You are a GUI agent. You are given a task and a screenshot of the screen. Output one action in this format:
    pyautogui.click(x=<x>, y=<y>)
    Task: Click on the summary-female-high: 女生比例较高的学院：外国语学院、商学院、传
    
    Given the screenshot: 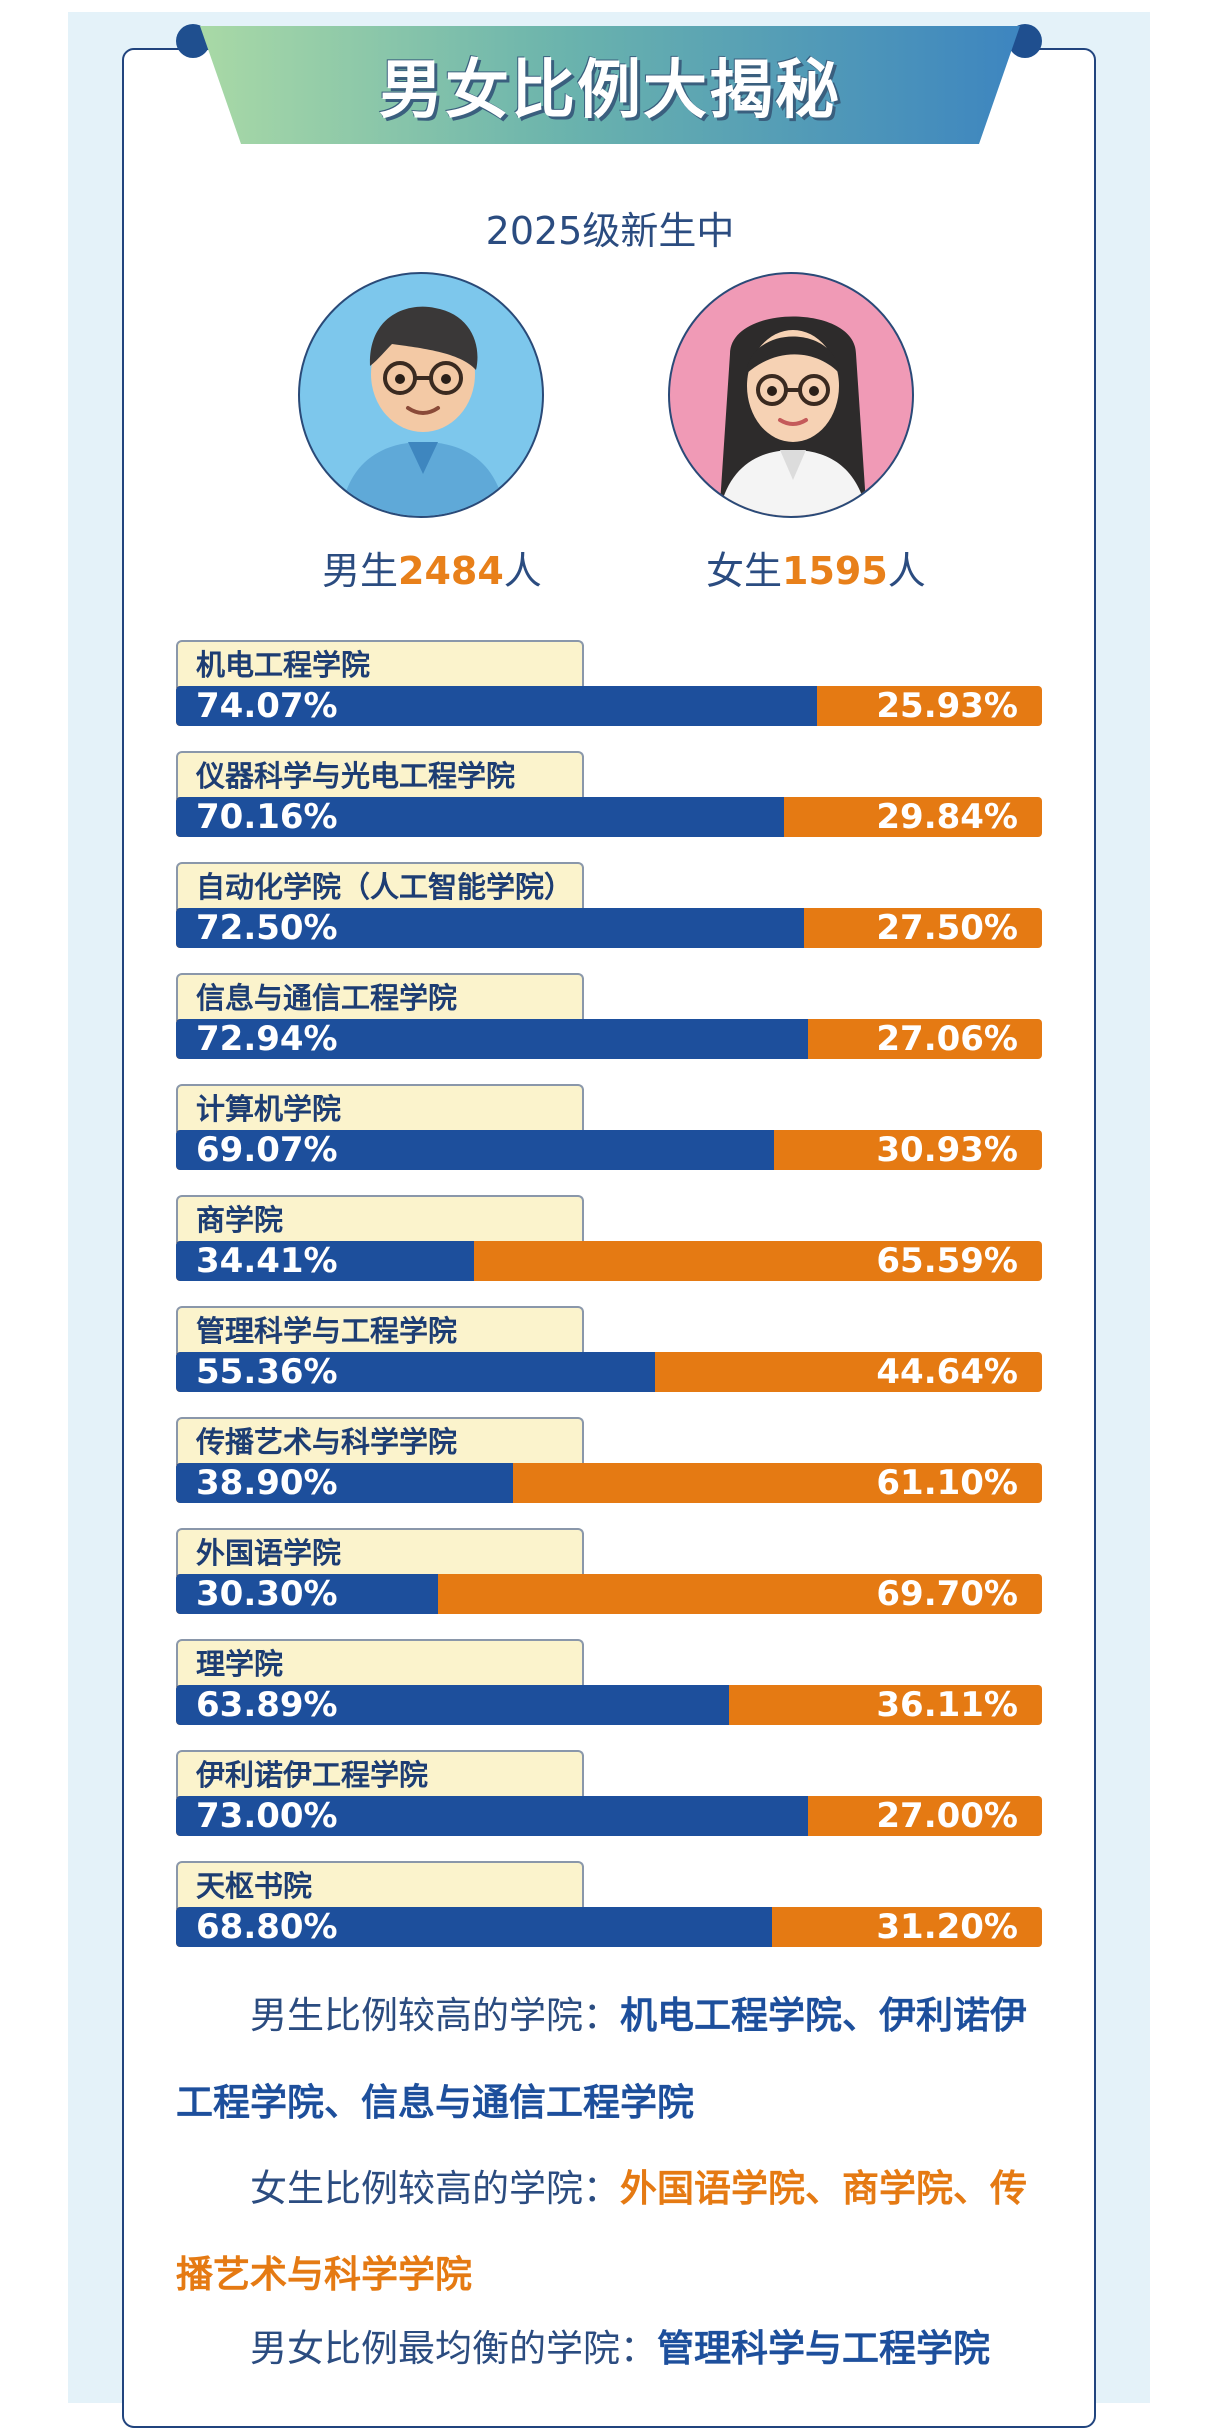 What is the action you would take?
    pyautogui.click(x=609, y=2185)
    